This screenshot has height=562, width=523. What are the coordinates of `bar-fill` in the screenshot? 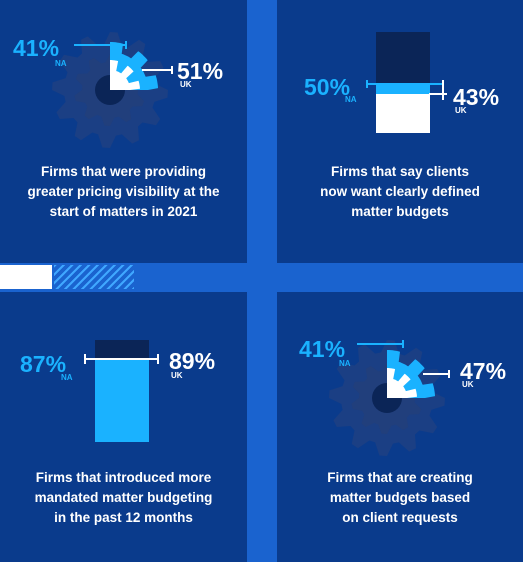 It's located at (122, 400).